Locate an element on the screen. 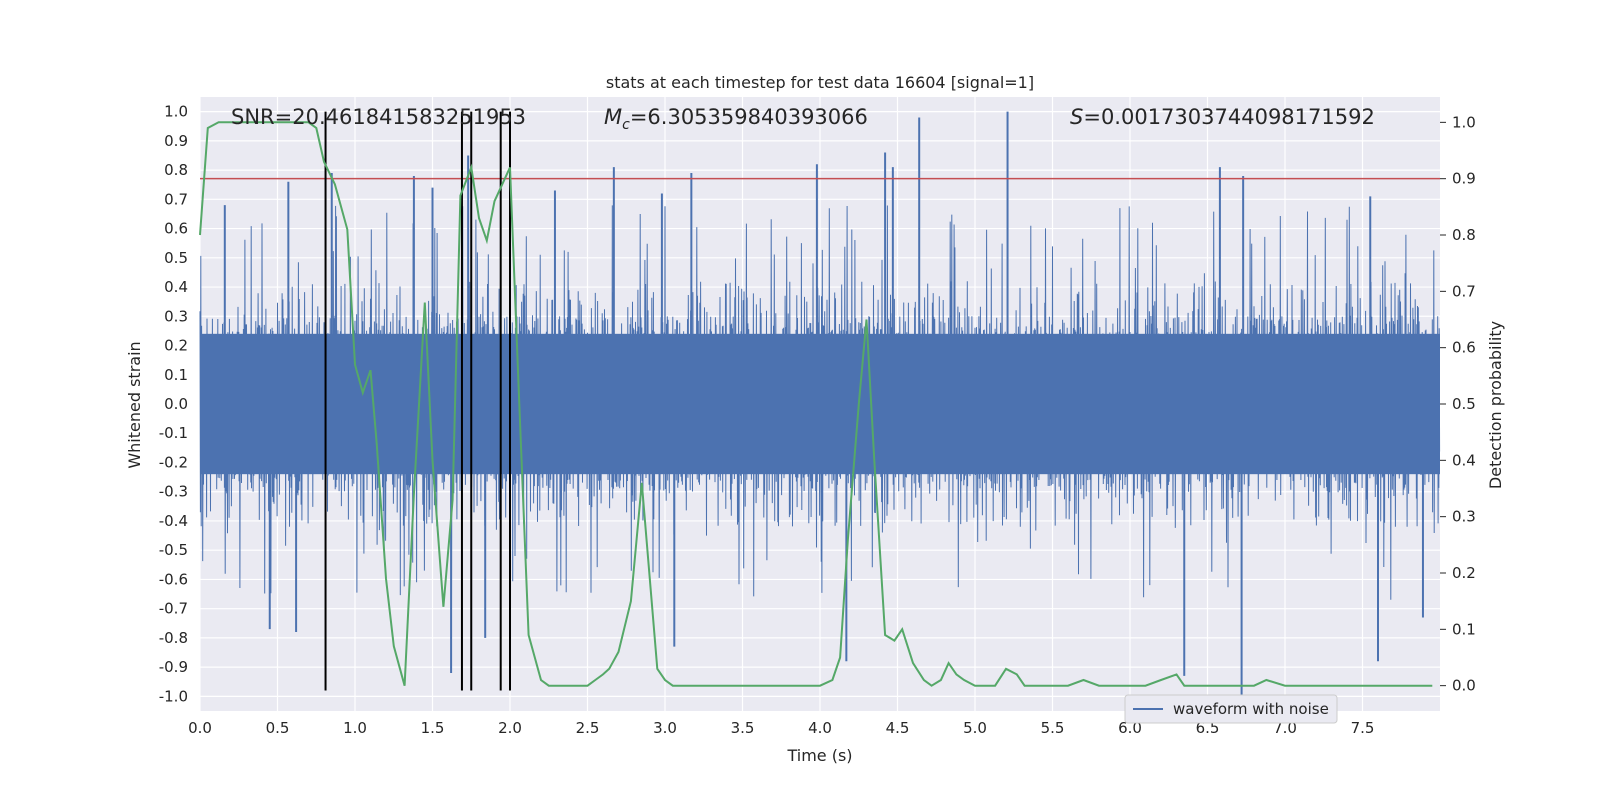 This screenshot has height=800, width=1600. y-right-tick-label: 0.8 is located at coordinates (1464, 235).